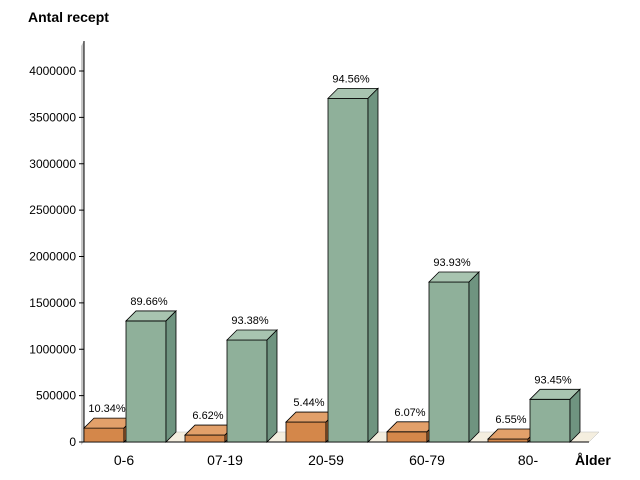 This screenshot has height=480, width=640. Describe the element at coordinates (52, 164) in the screenshot. I see `y-tick-label: 3000000` at that location.